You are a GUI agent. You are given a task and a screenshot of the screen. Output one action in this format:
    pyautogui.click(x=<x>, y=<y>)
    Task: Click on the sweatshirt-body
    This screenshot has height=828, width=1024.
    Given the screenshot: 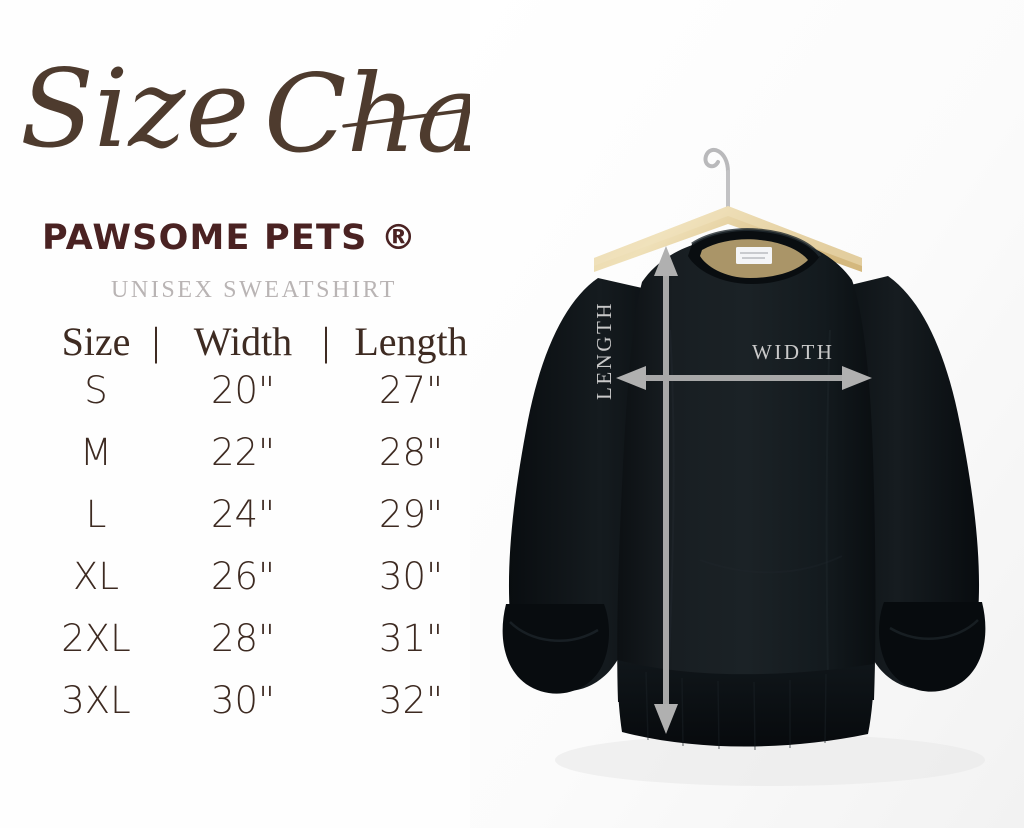 What is the action you would take?
    pyautogui.click(x=746, y=468)
    